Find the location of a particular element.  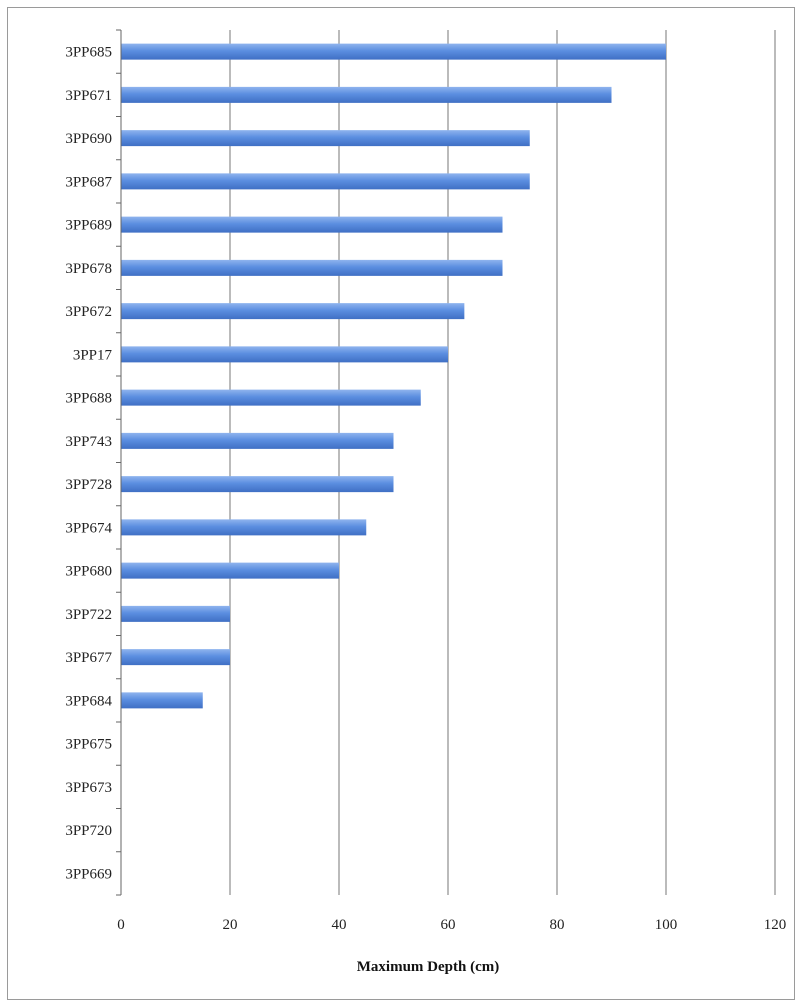

category-label: 3PP17 is located at coordinates (93, 355).